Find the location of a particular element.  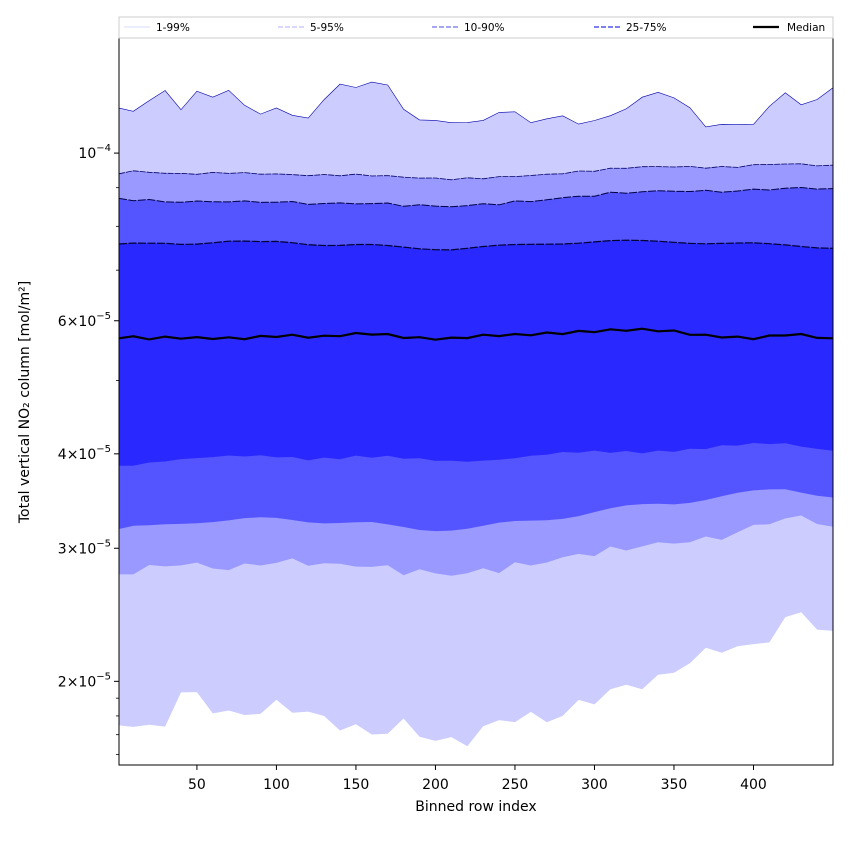

legend-box is located at coordinates (476, 27).